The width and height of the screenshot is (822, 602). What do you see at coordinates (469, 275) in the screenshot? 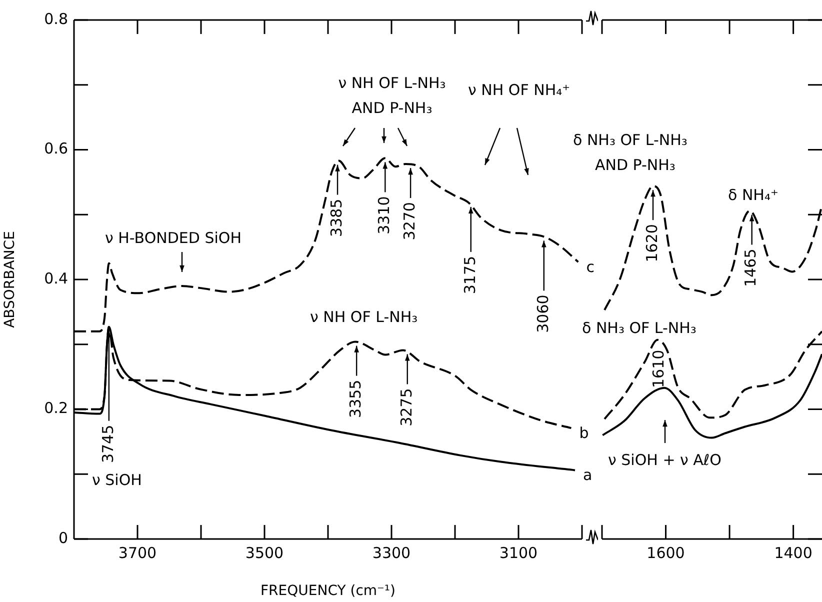
I see `annotation: 3175` at bounding box center [469, 275].